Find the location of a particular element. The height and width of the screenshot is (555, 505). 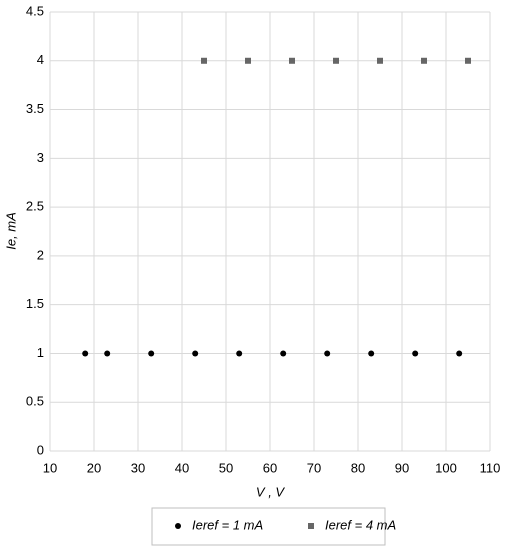

y-tick-label: 3 is located at coordinates (40, 157).